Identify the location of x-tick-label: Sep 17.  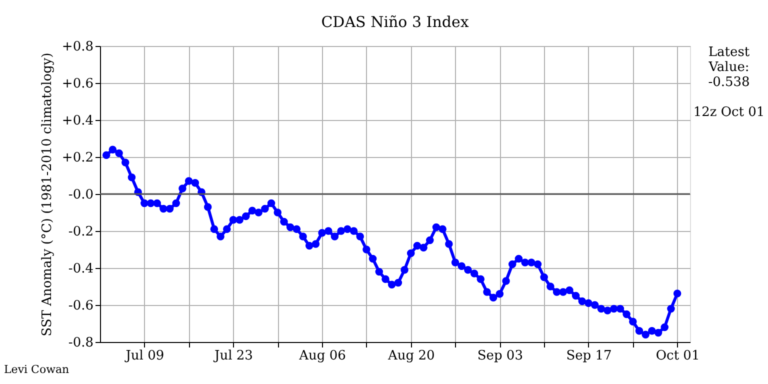
(589, 356).